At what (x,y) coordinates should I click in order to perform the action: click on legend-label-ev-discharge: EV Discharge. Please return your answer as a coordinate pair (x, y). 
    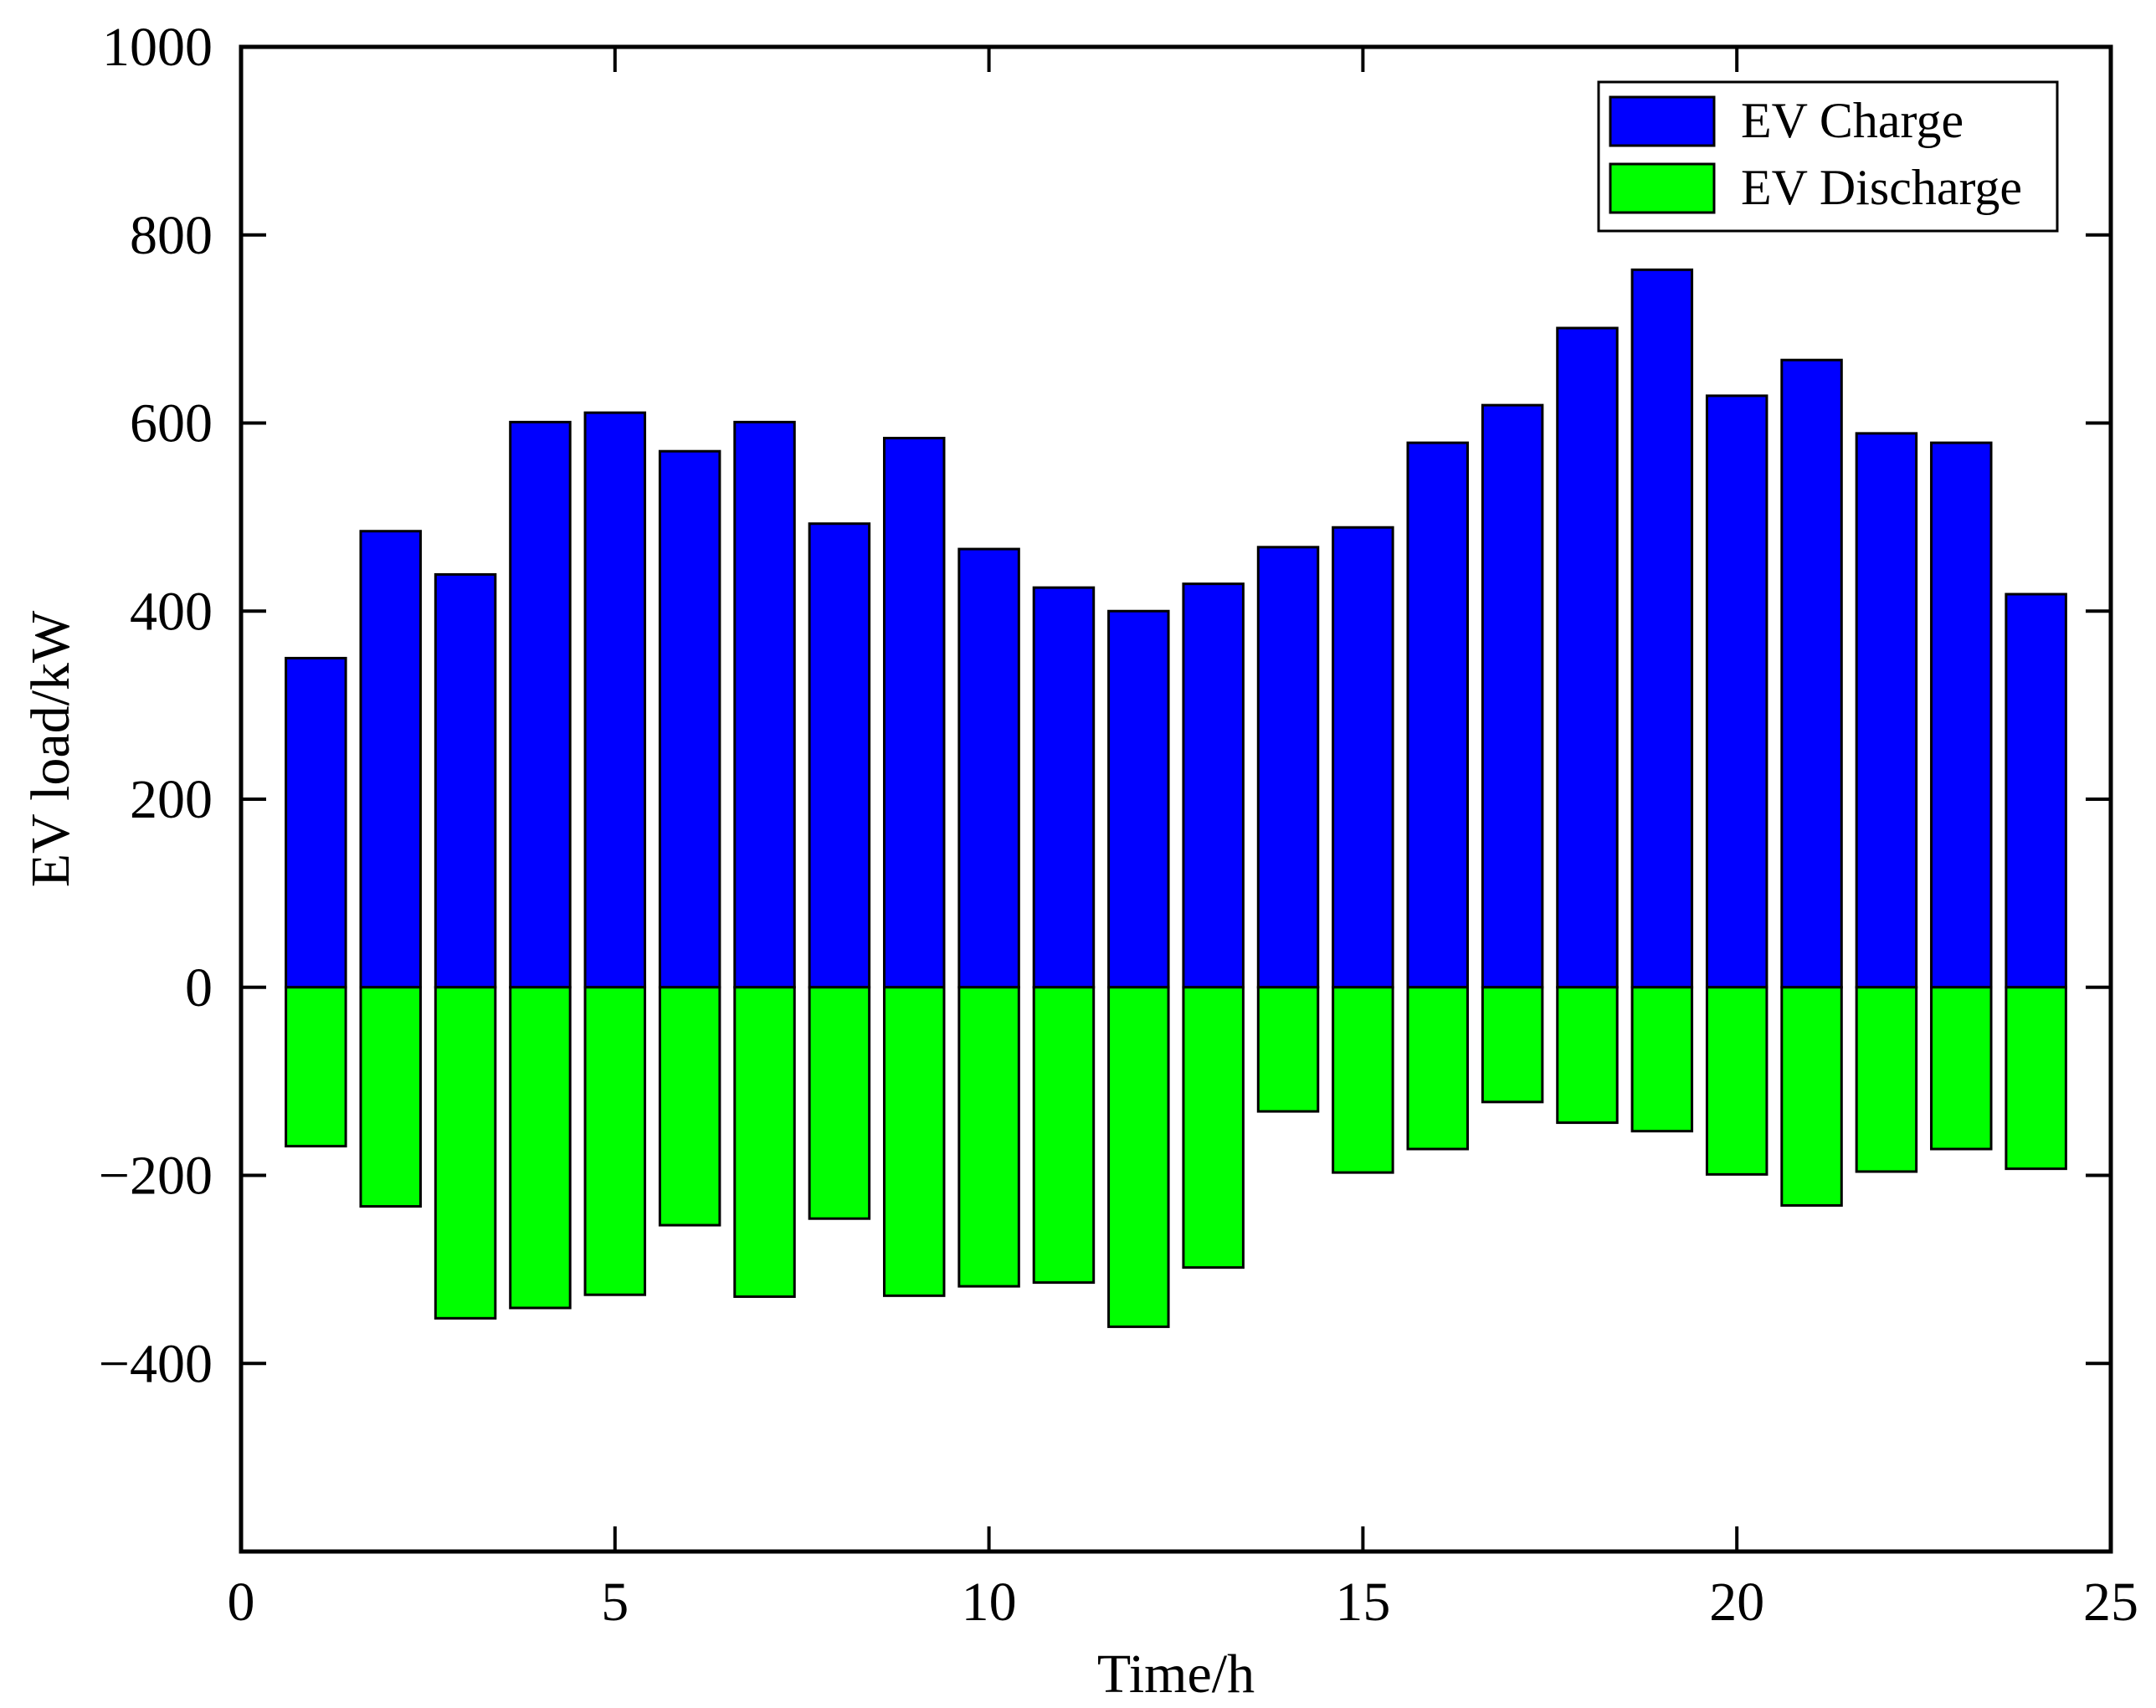
    Looking at the image, I should click on (1881, 187).